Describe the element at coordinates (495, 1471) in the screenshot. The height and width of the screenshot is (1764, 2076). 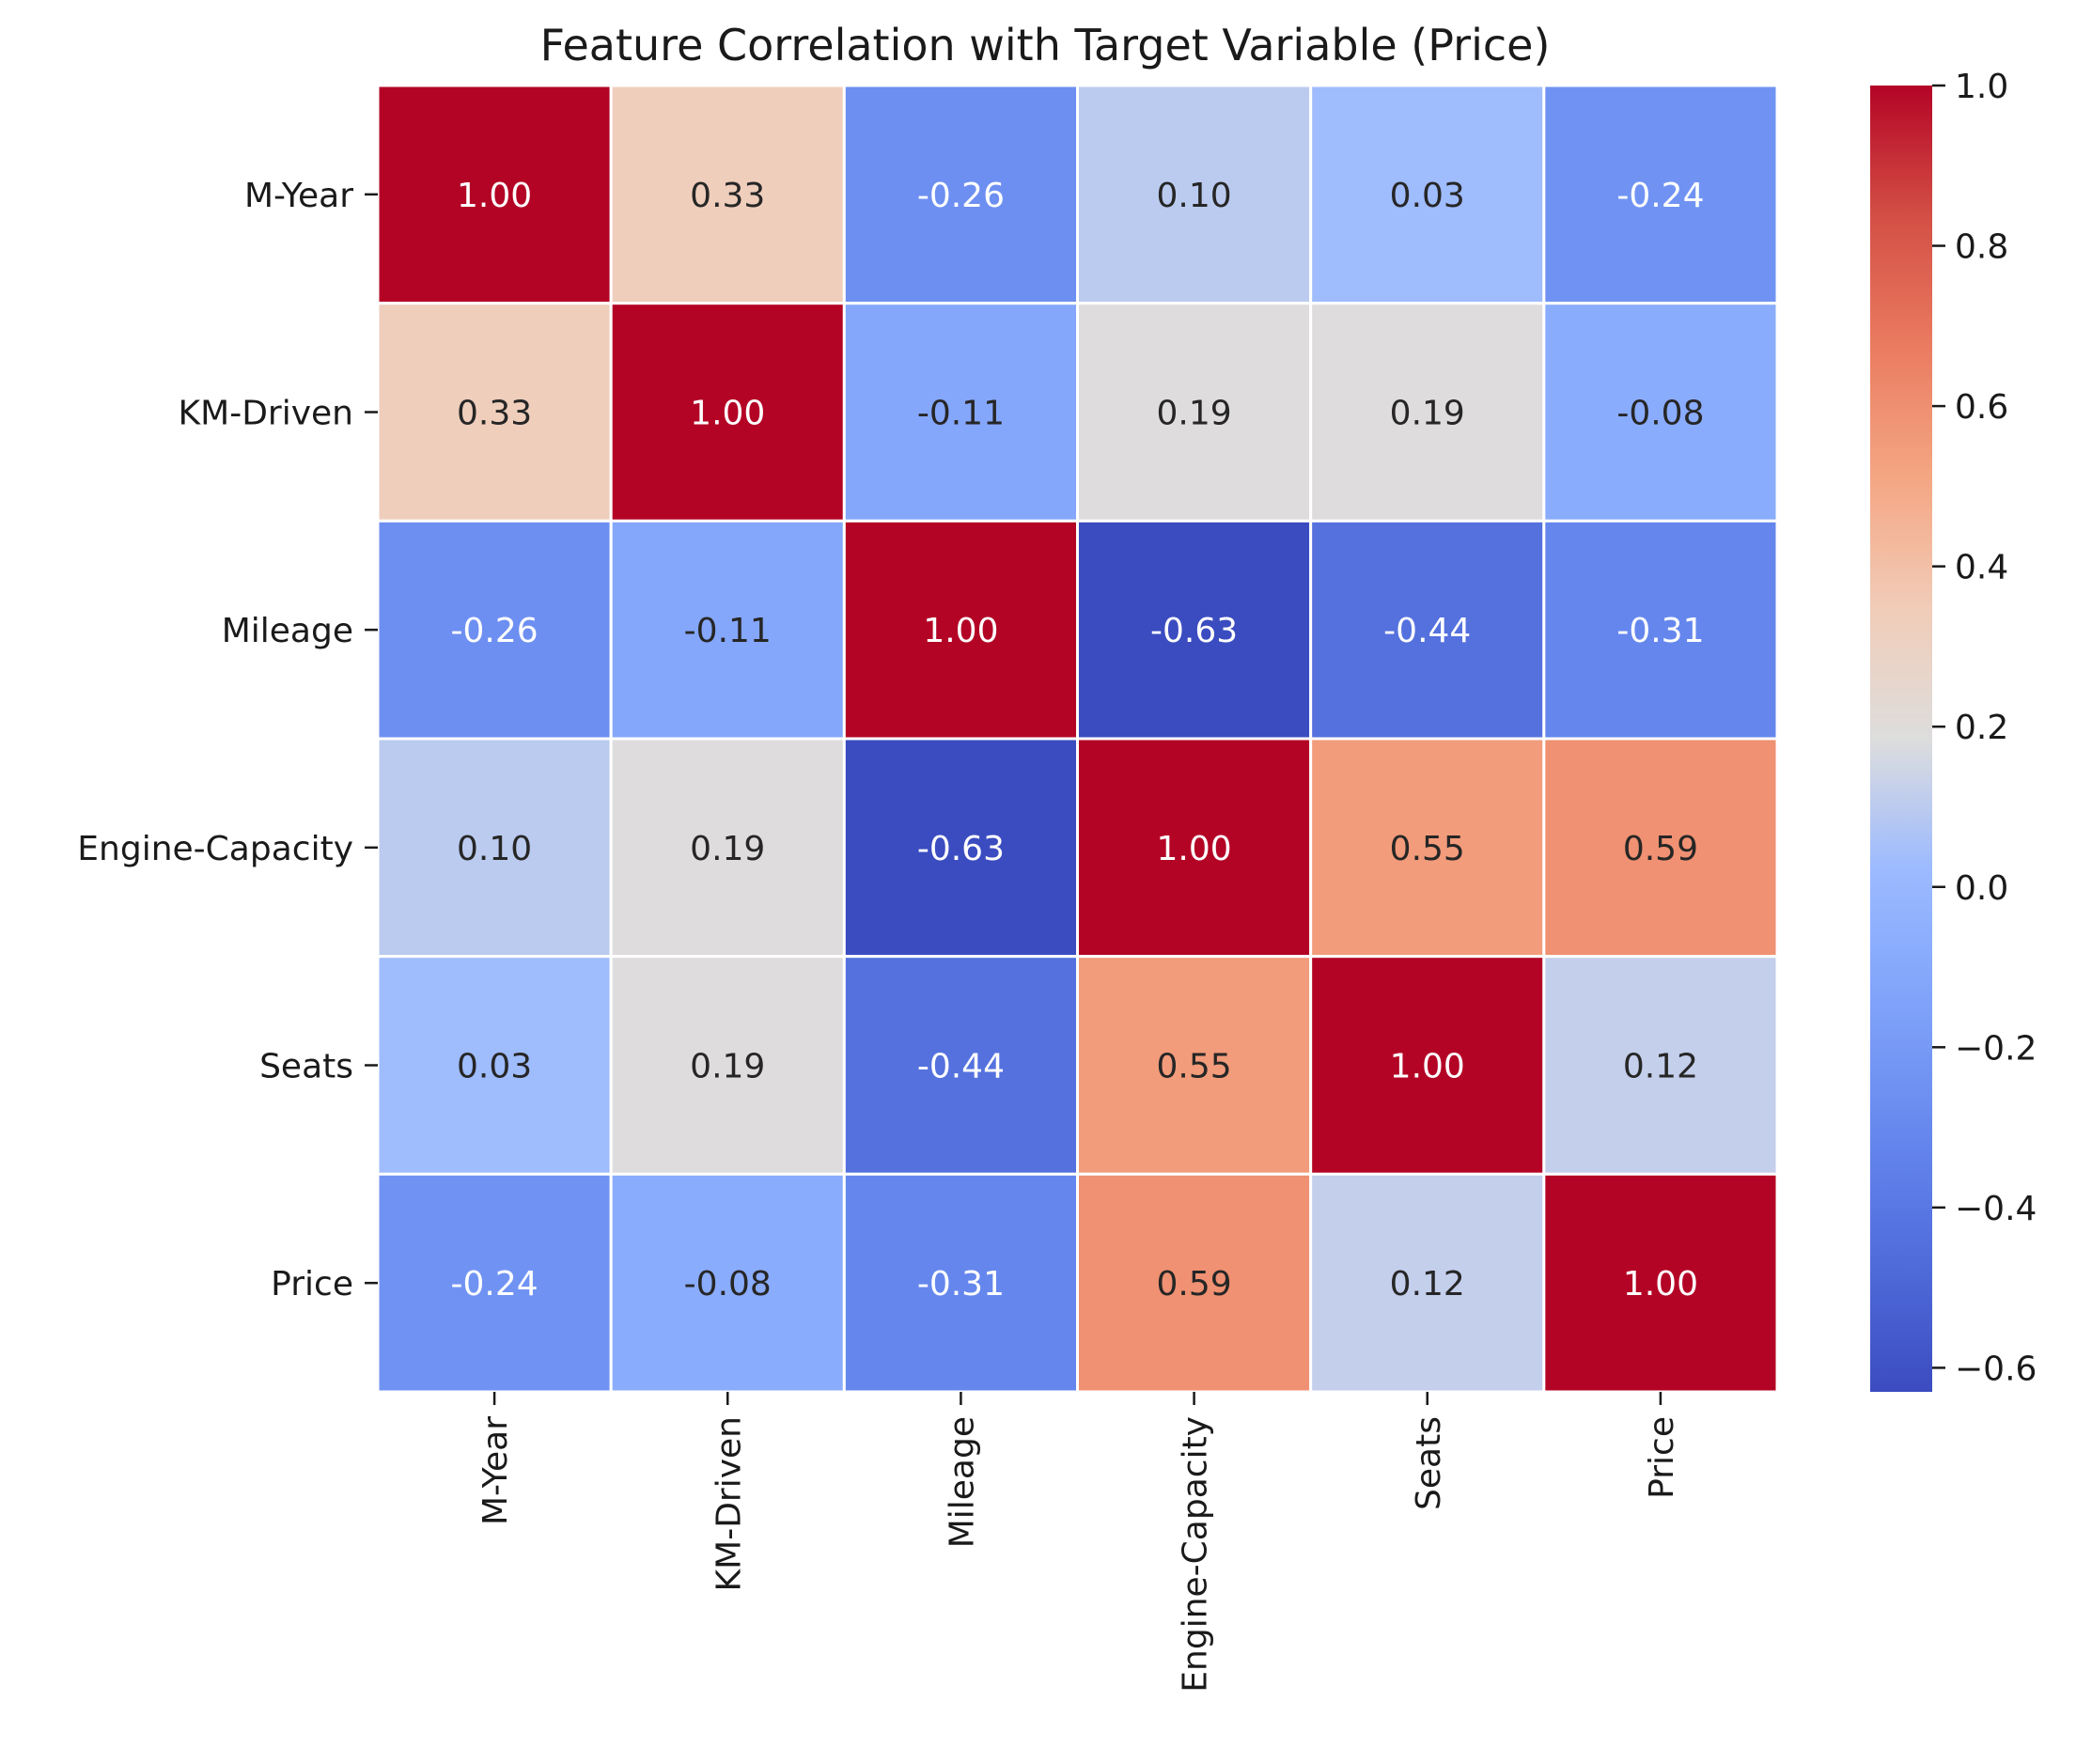
I see `x-tick-label: M-Year` at that location.